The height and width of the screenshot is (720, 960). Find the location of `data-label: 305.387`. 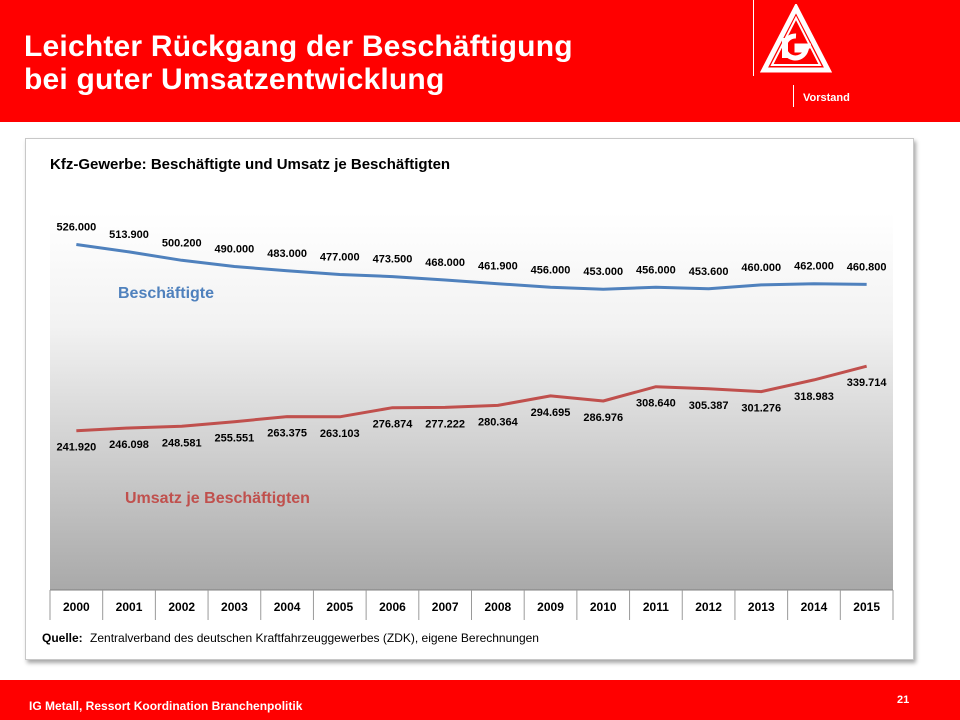

data-label: 305.387 is located at coordinates (709, 406).